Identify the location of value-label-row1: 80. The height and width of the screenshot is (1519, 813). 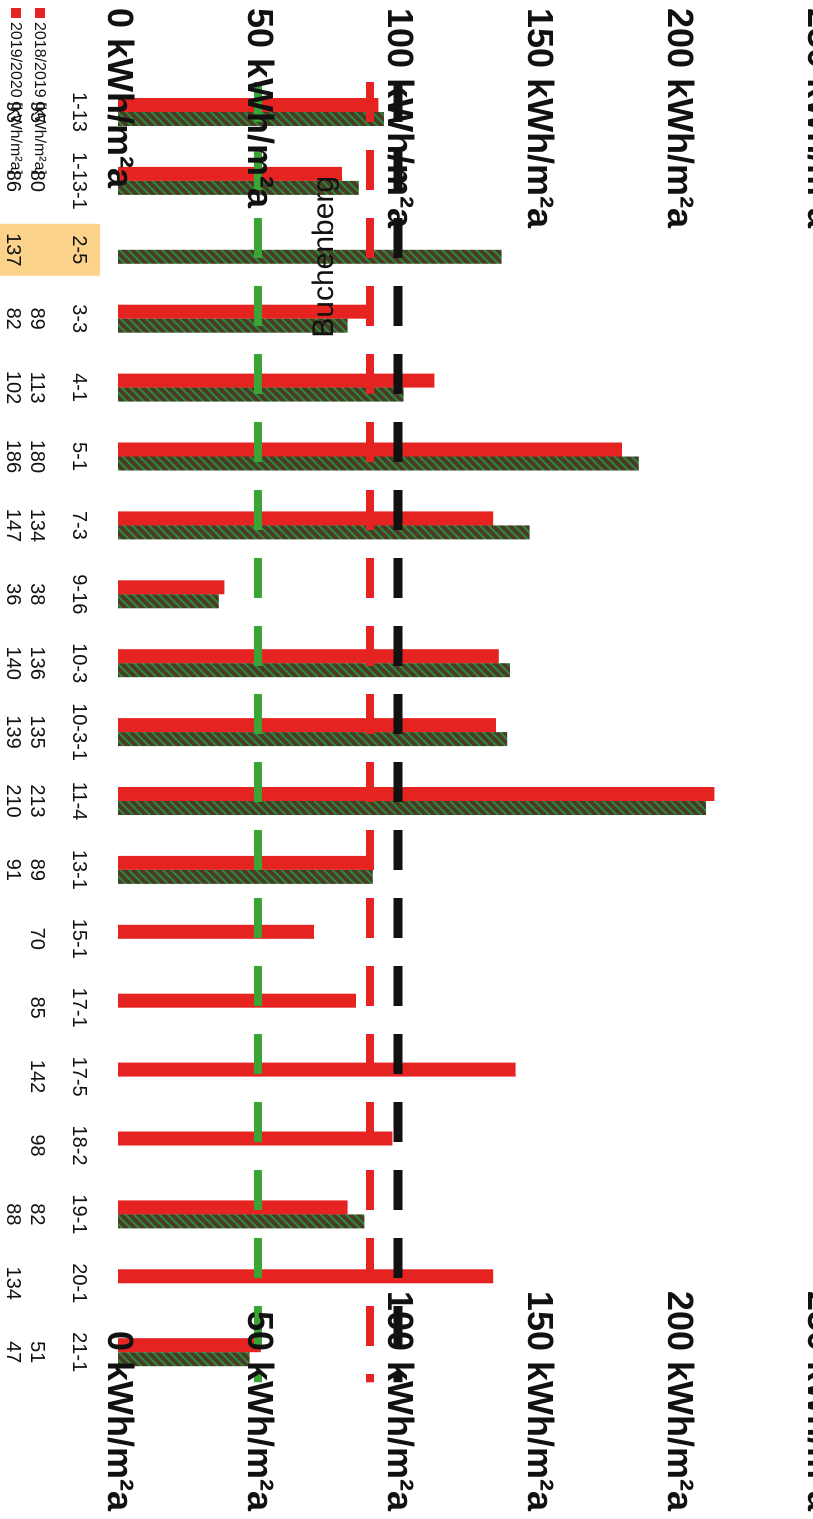
(37, 181).